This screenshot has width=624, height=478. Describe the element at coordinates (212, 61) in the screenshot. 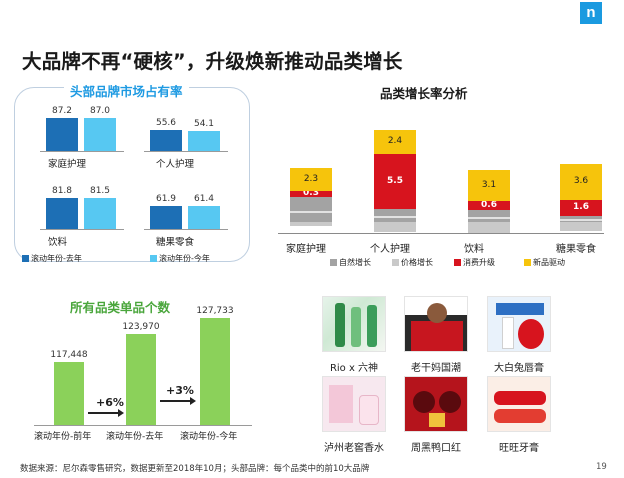

I see `page-title: 大品牌不再“硬核”，升级焕新推动品类增长` at that location.